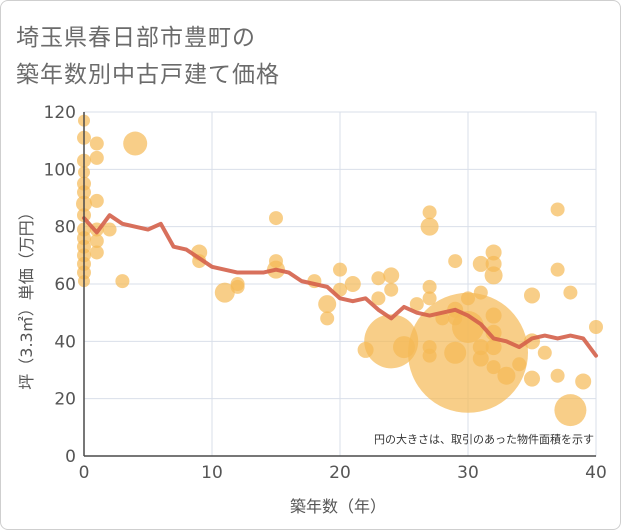  I want to click on chart-title-line1: 埼玉県春日部市豊町の, so click(136, 38).